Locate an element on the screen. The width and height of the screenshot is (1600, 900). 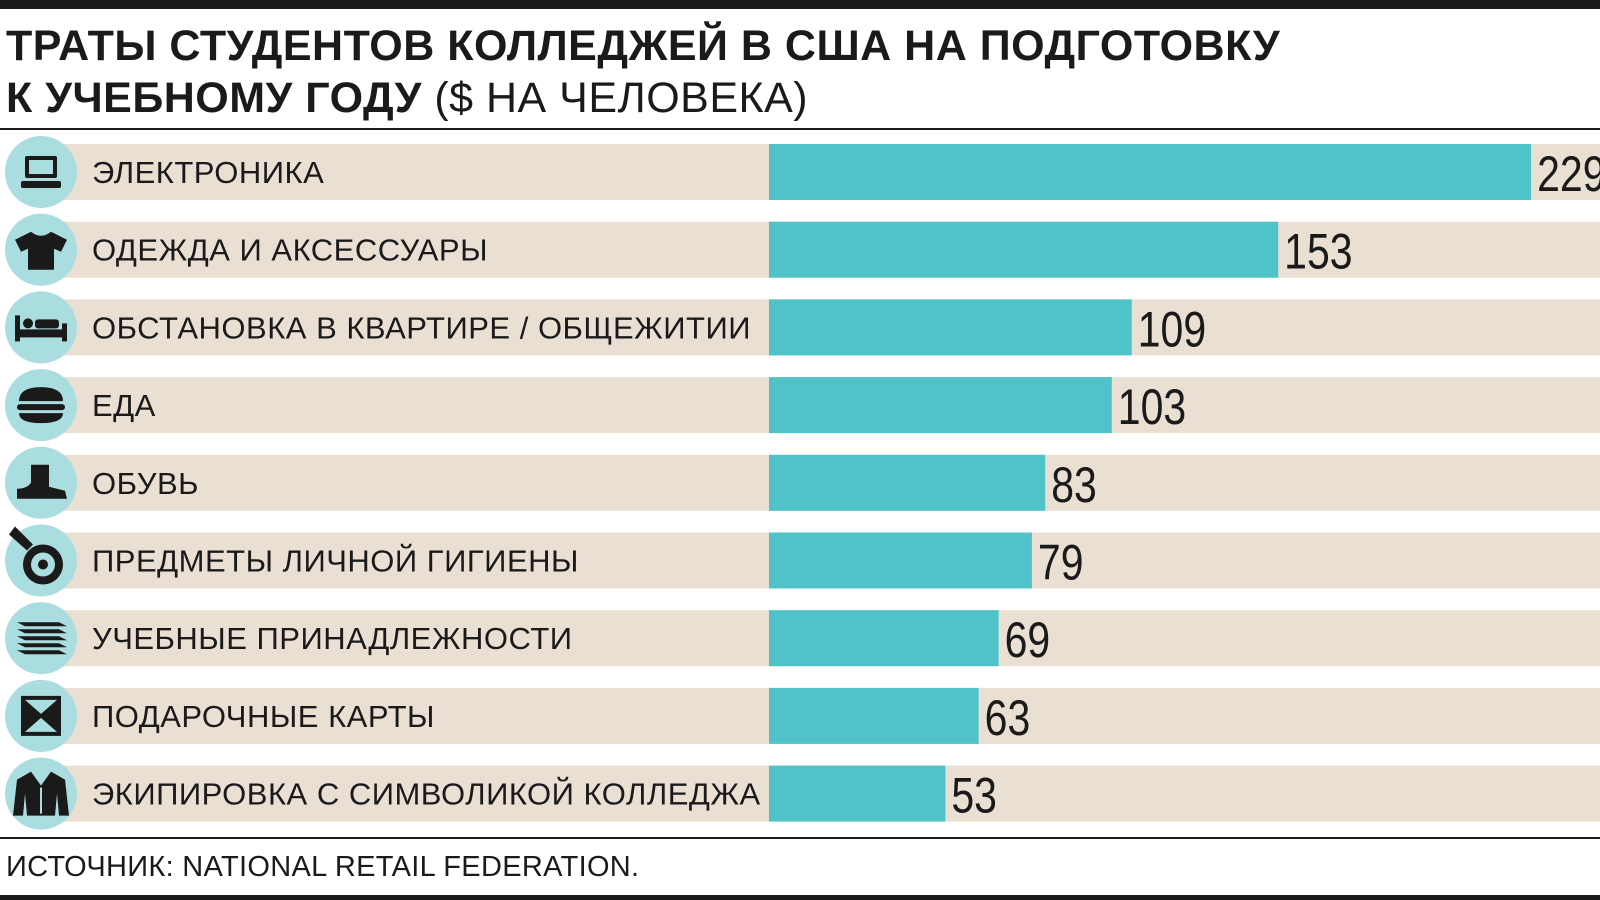
value-label: 153 is located at coordinates (1318, 252).